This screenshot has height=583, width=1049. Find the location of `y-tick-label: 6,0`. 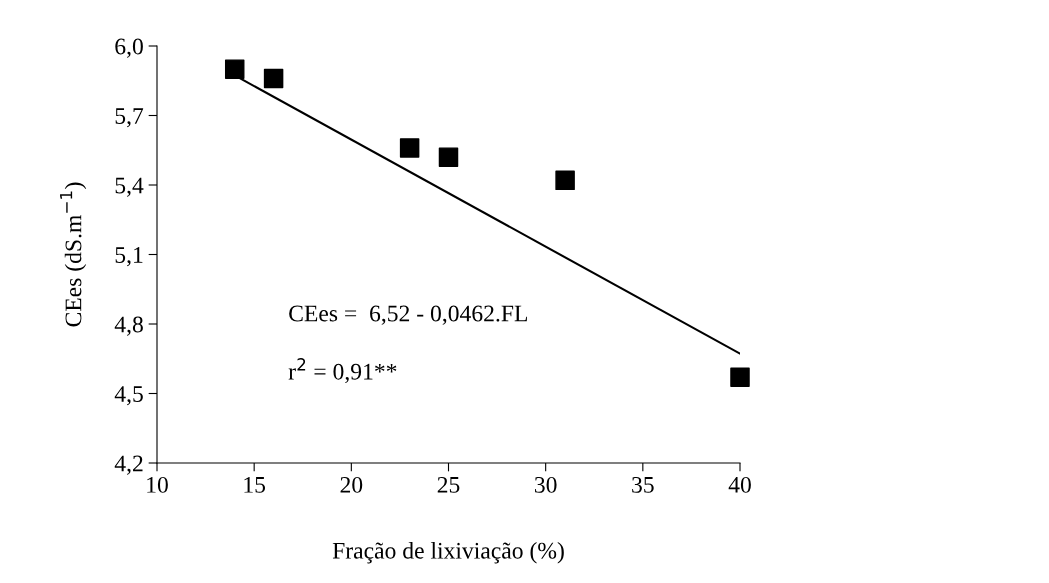

y-tick-label: 6,0 is located at coordinates (129, 48).